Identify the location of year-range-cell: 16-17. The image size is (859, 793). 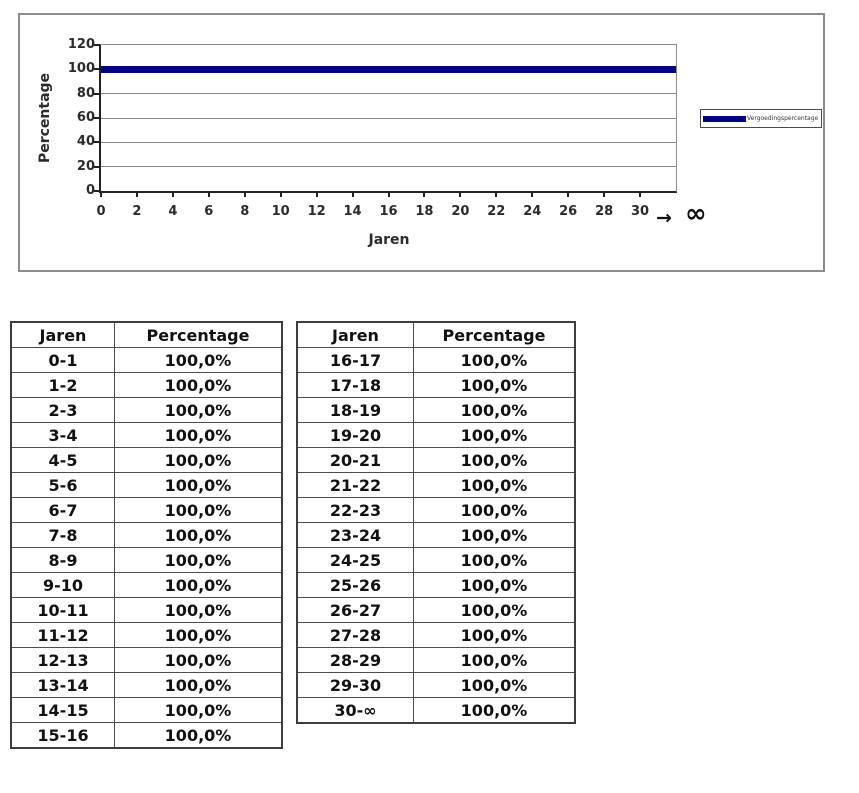
(355, 360).